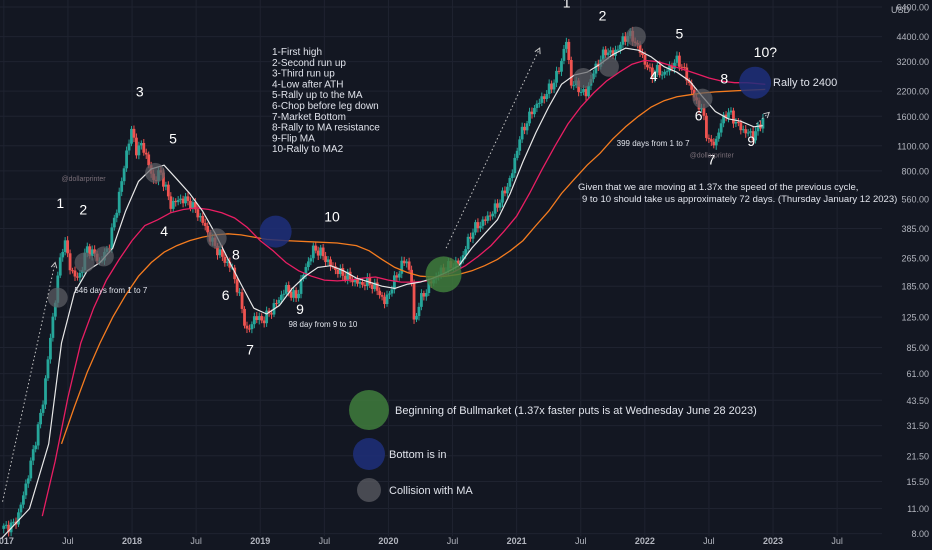  What do you see at coordinates (388, 541) in the screenshot?
I see `x-tick-label: 2020` at bounding box center [388, 541].